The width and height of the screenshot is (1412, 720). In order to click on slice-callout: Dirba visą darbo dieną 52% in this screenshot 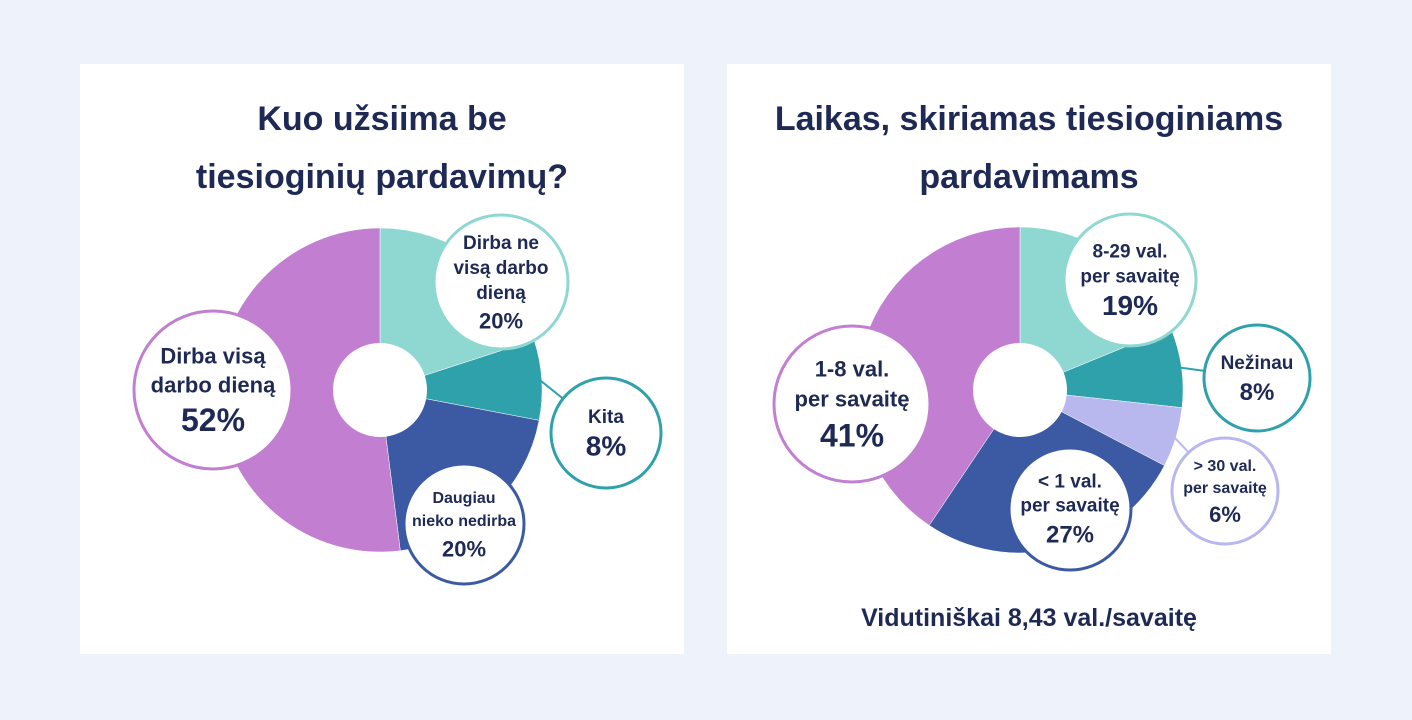, I will do `click(213, 390)`.